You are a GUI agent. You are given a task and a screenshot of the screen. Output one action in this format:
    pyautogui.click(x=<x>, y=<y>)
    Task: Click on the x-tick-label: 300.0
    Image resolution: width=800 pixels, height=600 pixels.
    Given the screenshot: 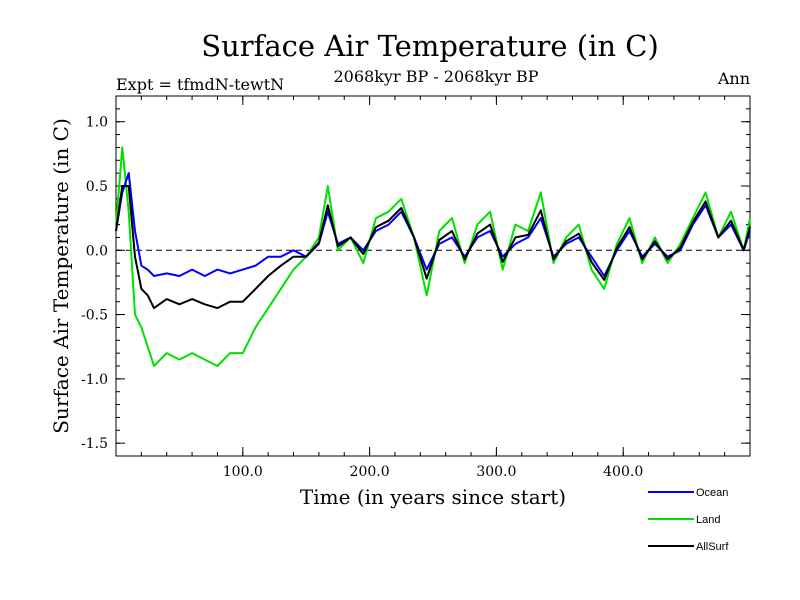 What is the action you would take?
    pyautogui.click(x=496, y=472)
    